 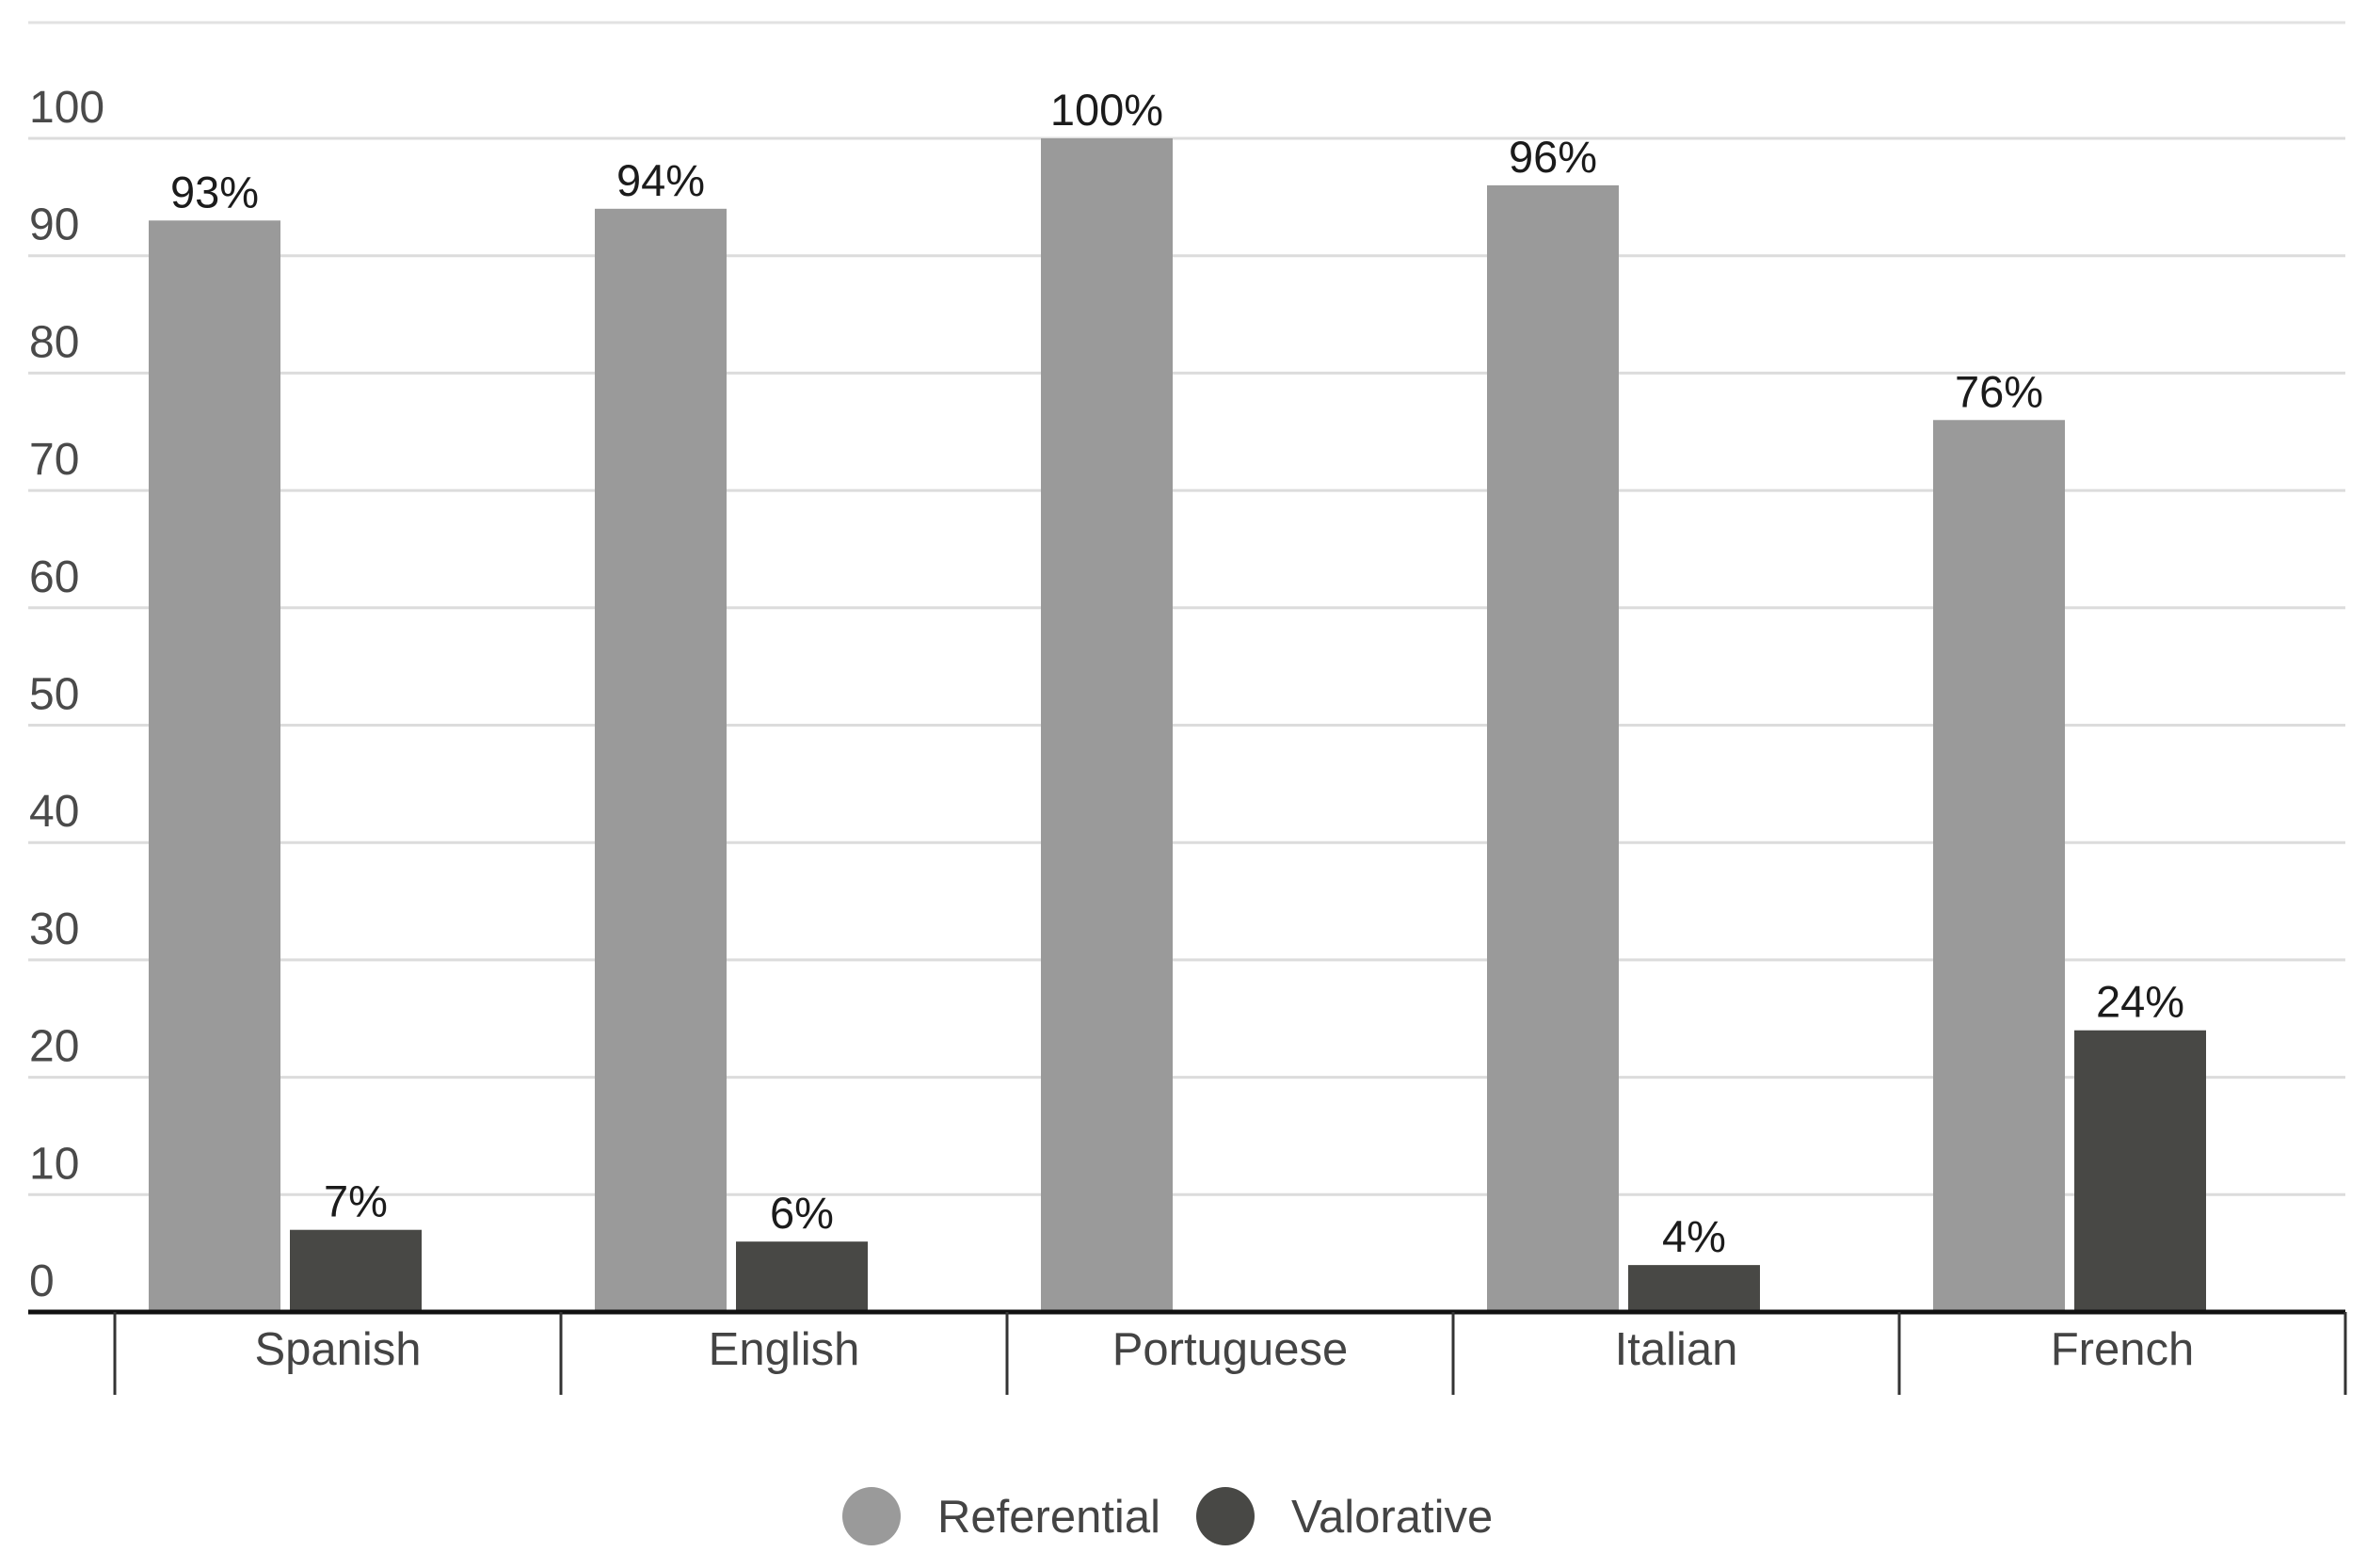 What do you see at coordinates (214, 191) in the screenshot?
I see `data-label: 93%` at bounding box center [214, 191].